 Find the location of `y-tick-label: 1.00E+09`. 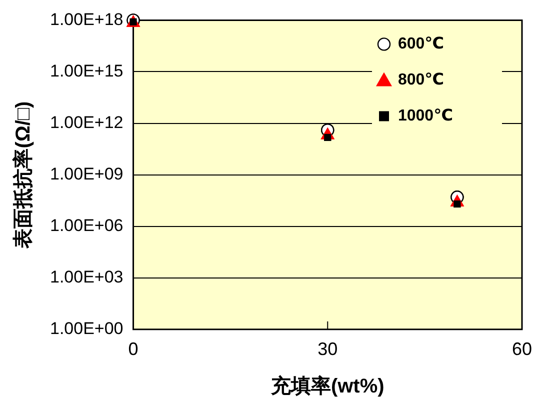

y-tick-label: 1.00E+09 is located at coordinates (87, 174).